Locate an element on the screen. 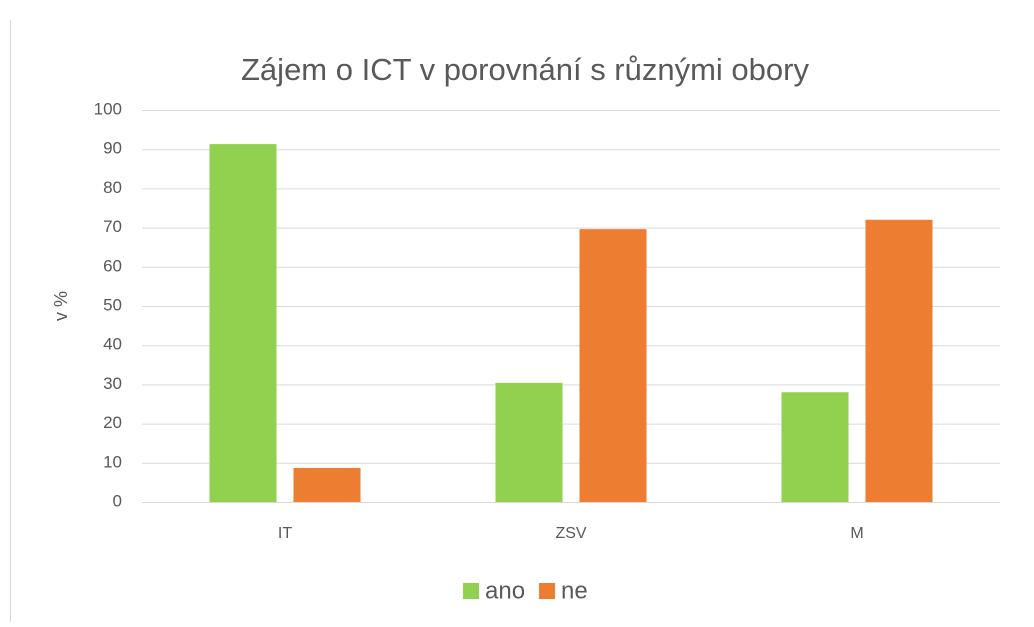  y-tick-label: 10 is located at coordinates (112, 461).